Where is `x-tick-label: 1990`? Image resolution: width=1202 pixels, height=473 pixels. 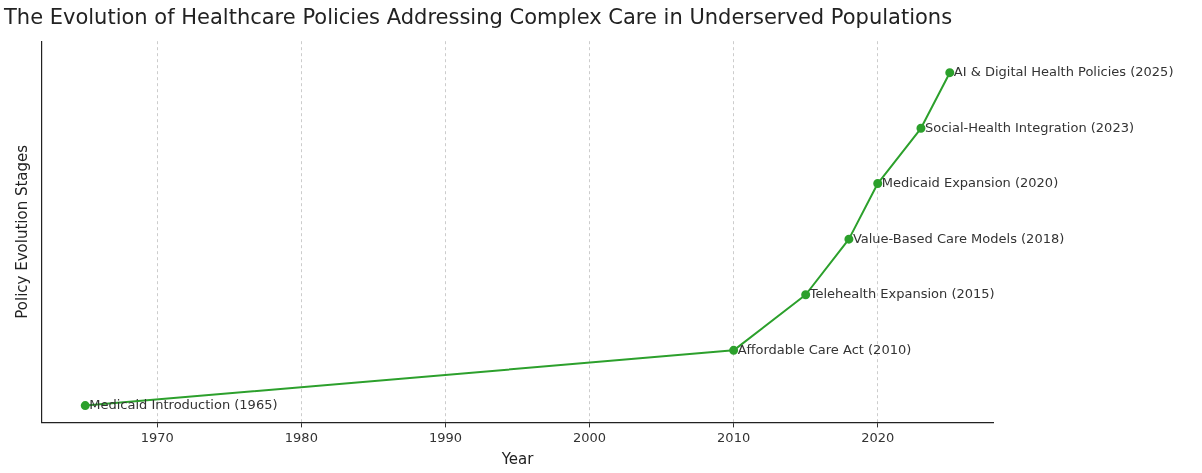
x-tick-label: 1990 is located at coordinates (445, 437).